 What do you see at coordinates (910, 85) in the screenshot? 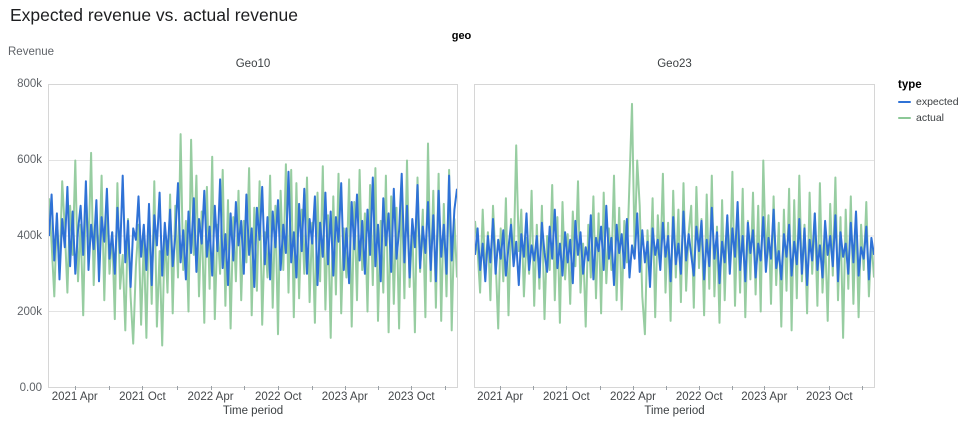
I see `legend-title: type` at bounding box center [910, 85].